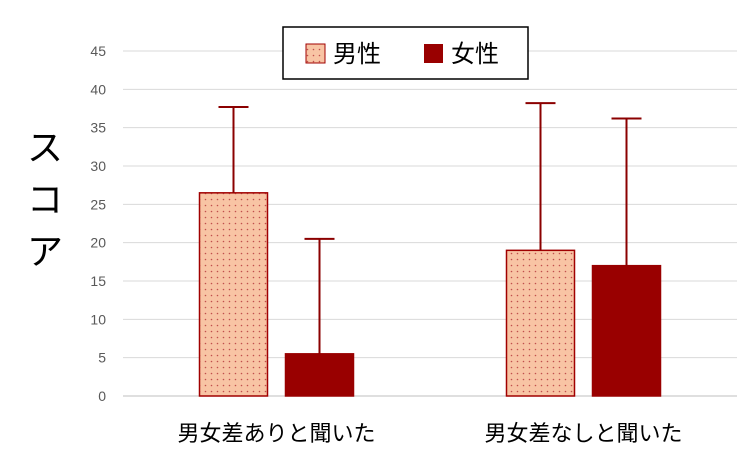 Image resolution: width=747 pixels, height=468 pixels. What do you see at coordinates (433, 53) in the screenshot?
I see `legend-swatch-female` at bounding box center [433, 53].